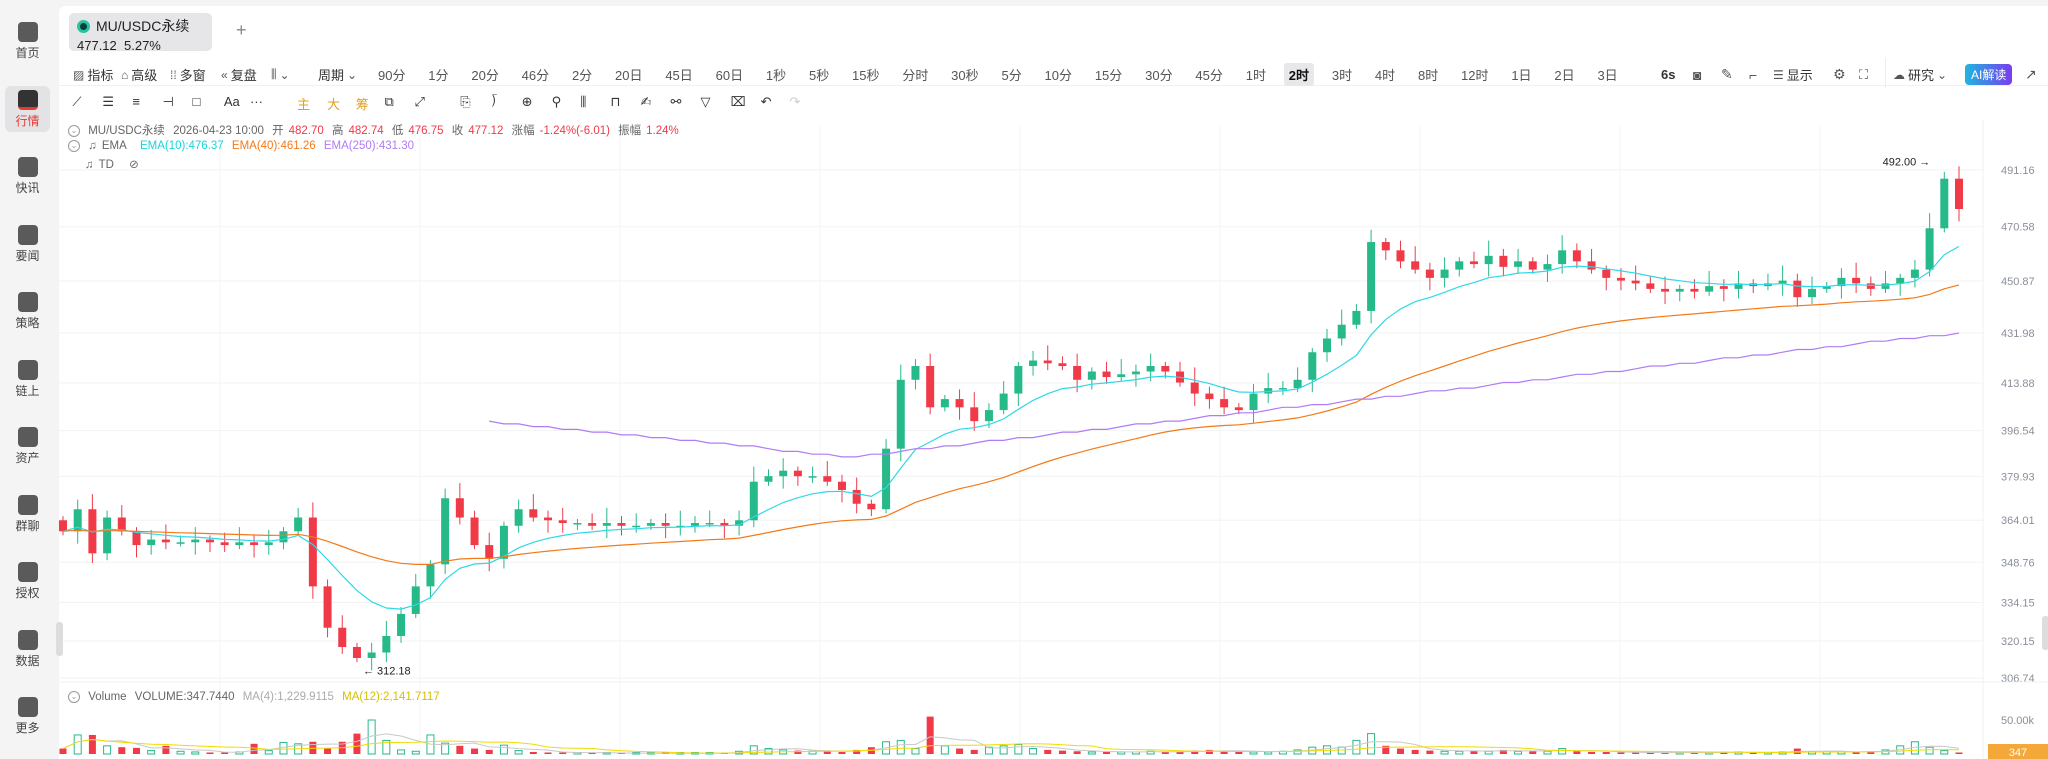 Image resolution: width=2048 pixels, height=759 pixels. Describe the element at coordinates (77, 101) in the screenshot. I see `trend-line-tool-icon: ⟋` at that location.